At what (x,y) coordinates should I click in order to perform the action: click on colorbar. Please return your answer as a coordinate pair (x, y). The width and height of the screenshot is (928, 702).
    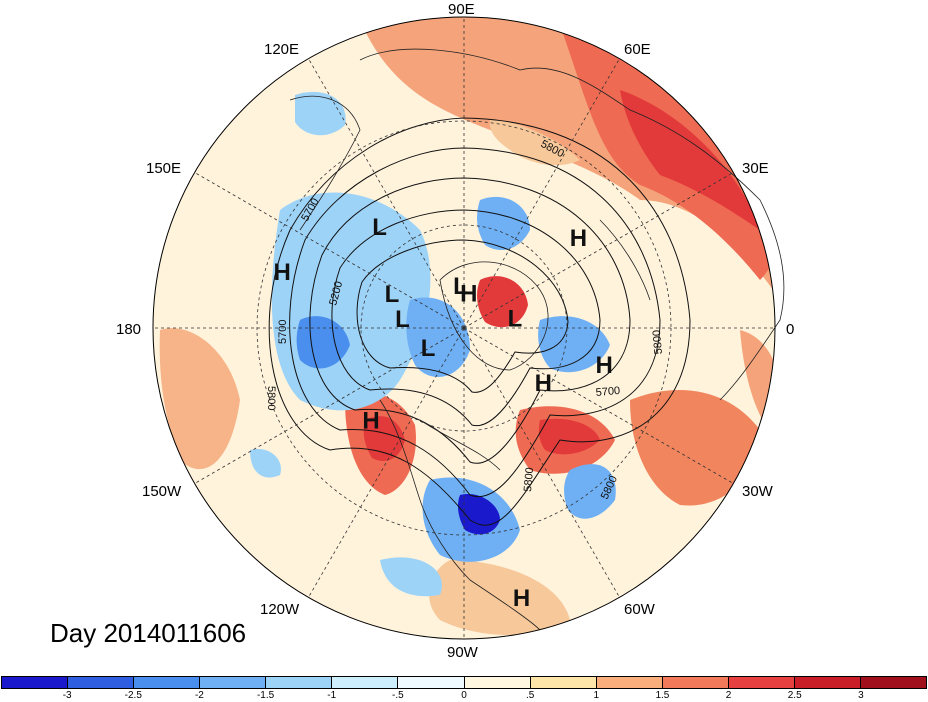
    Looking at the image, I should click on (464, 682).